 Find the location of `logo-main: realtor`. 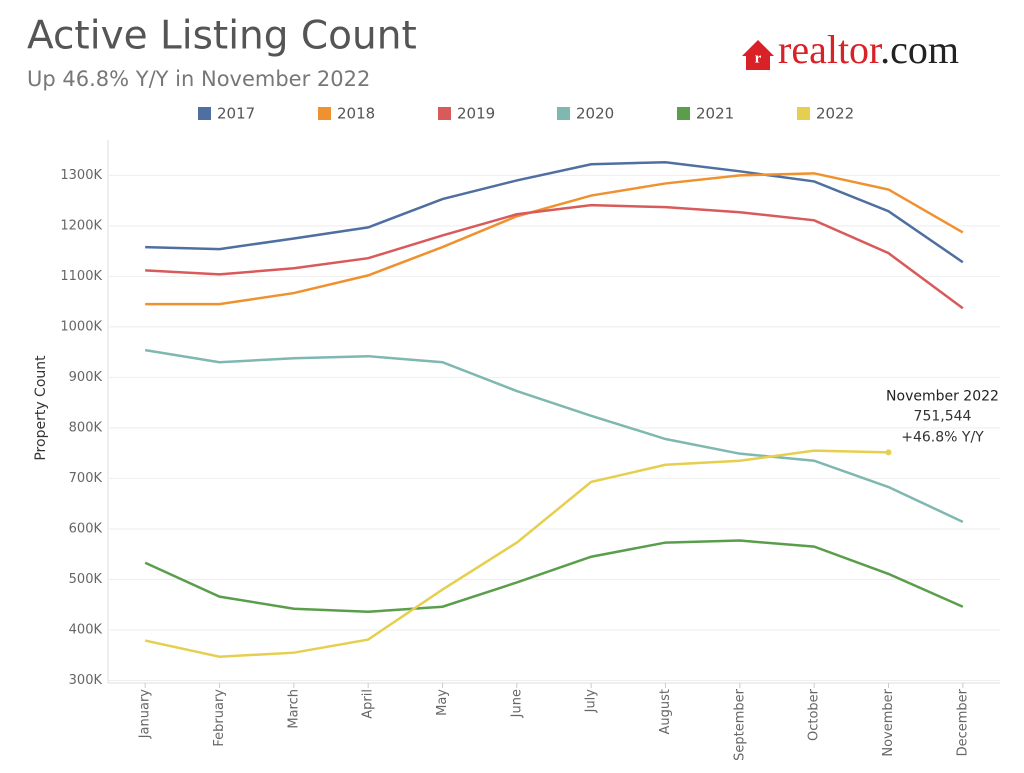

logo-main: realtor is located at coordinates (830, 49).